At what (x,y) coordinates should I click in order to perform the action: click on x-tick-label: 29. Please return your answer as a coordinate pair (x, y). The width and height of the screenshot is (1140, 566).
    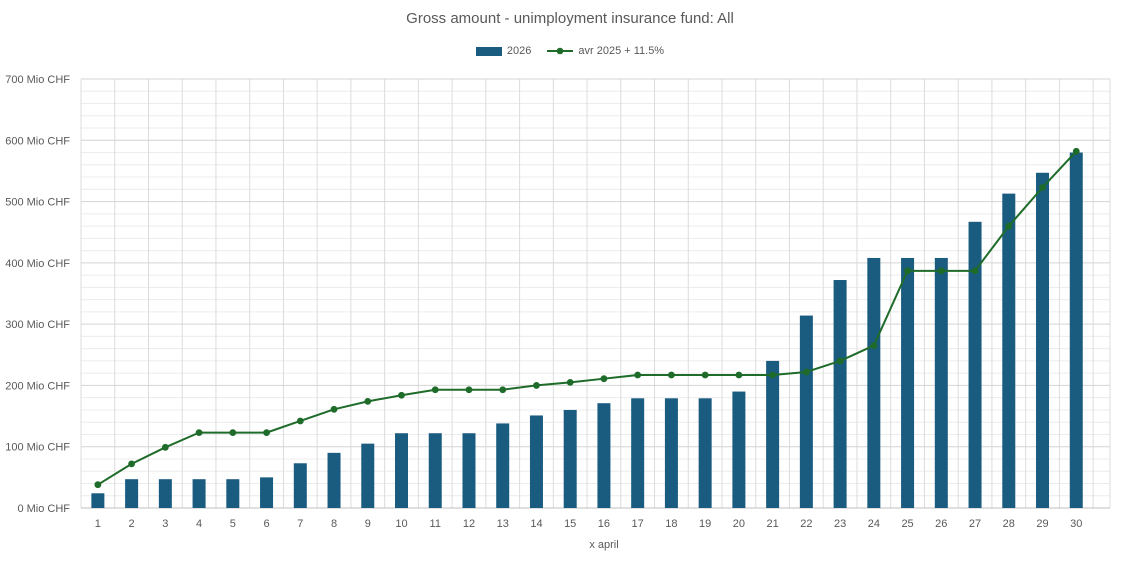
    Looking at the image, I should click on (1042, 524).